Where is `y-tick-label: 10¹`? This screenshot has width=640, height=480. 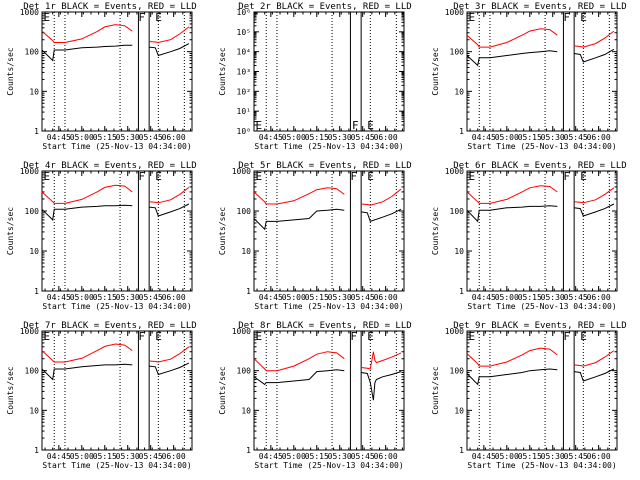 y-tick-label: 10¹ is located at coordinates (244, 111).